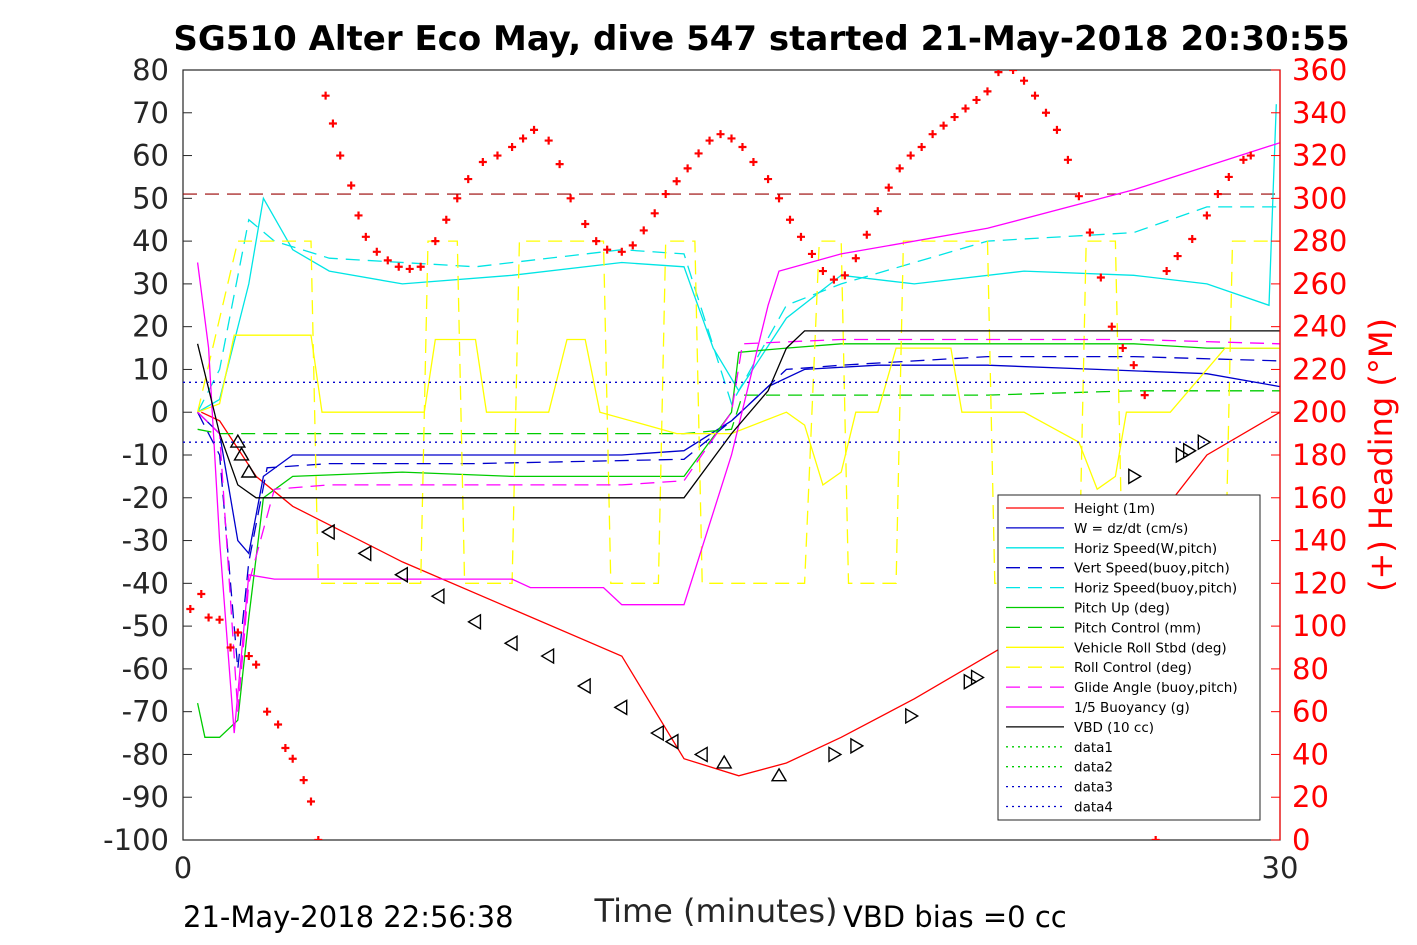 The image size is (1417, 945). I want to click on legend-label: Height (1m), so click(1114, 509).